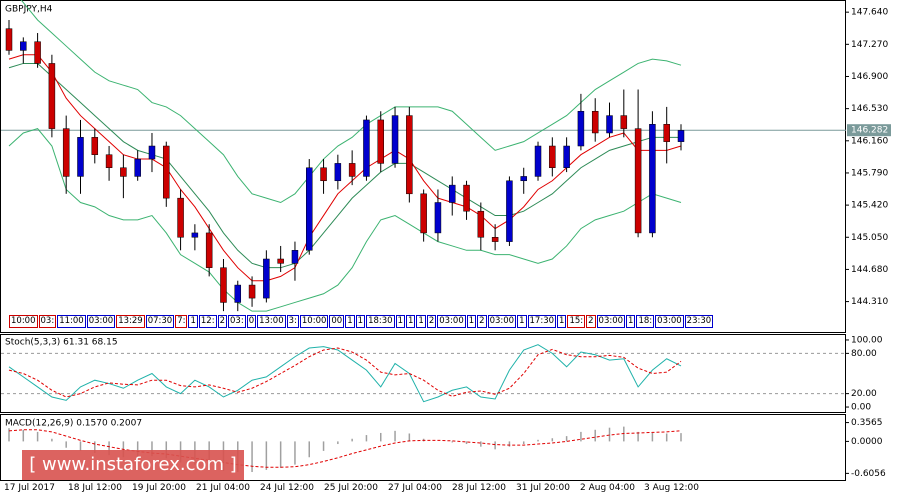  I want to click on current-price-box, so click(869, 130).